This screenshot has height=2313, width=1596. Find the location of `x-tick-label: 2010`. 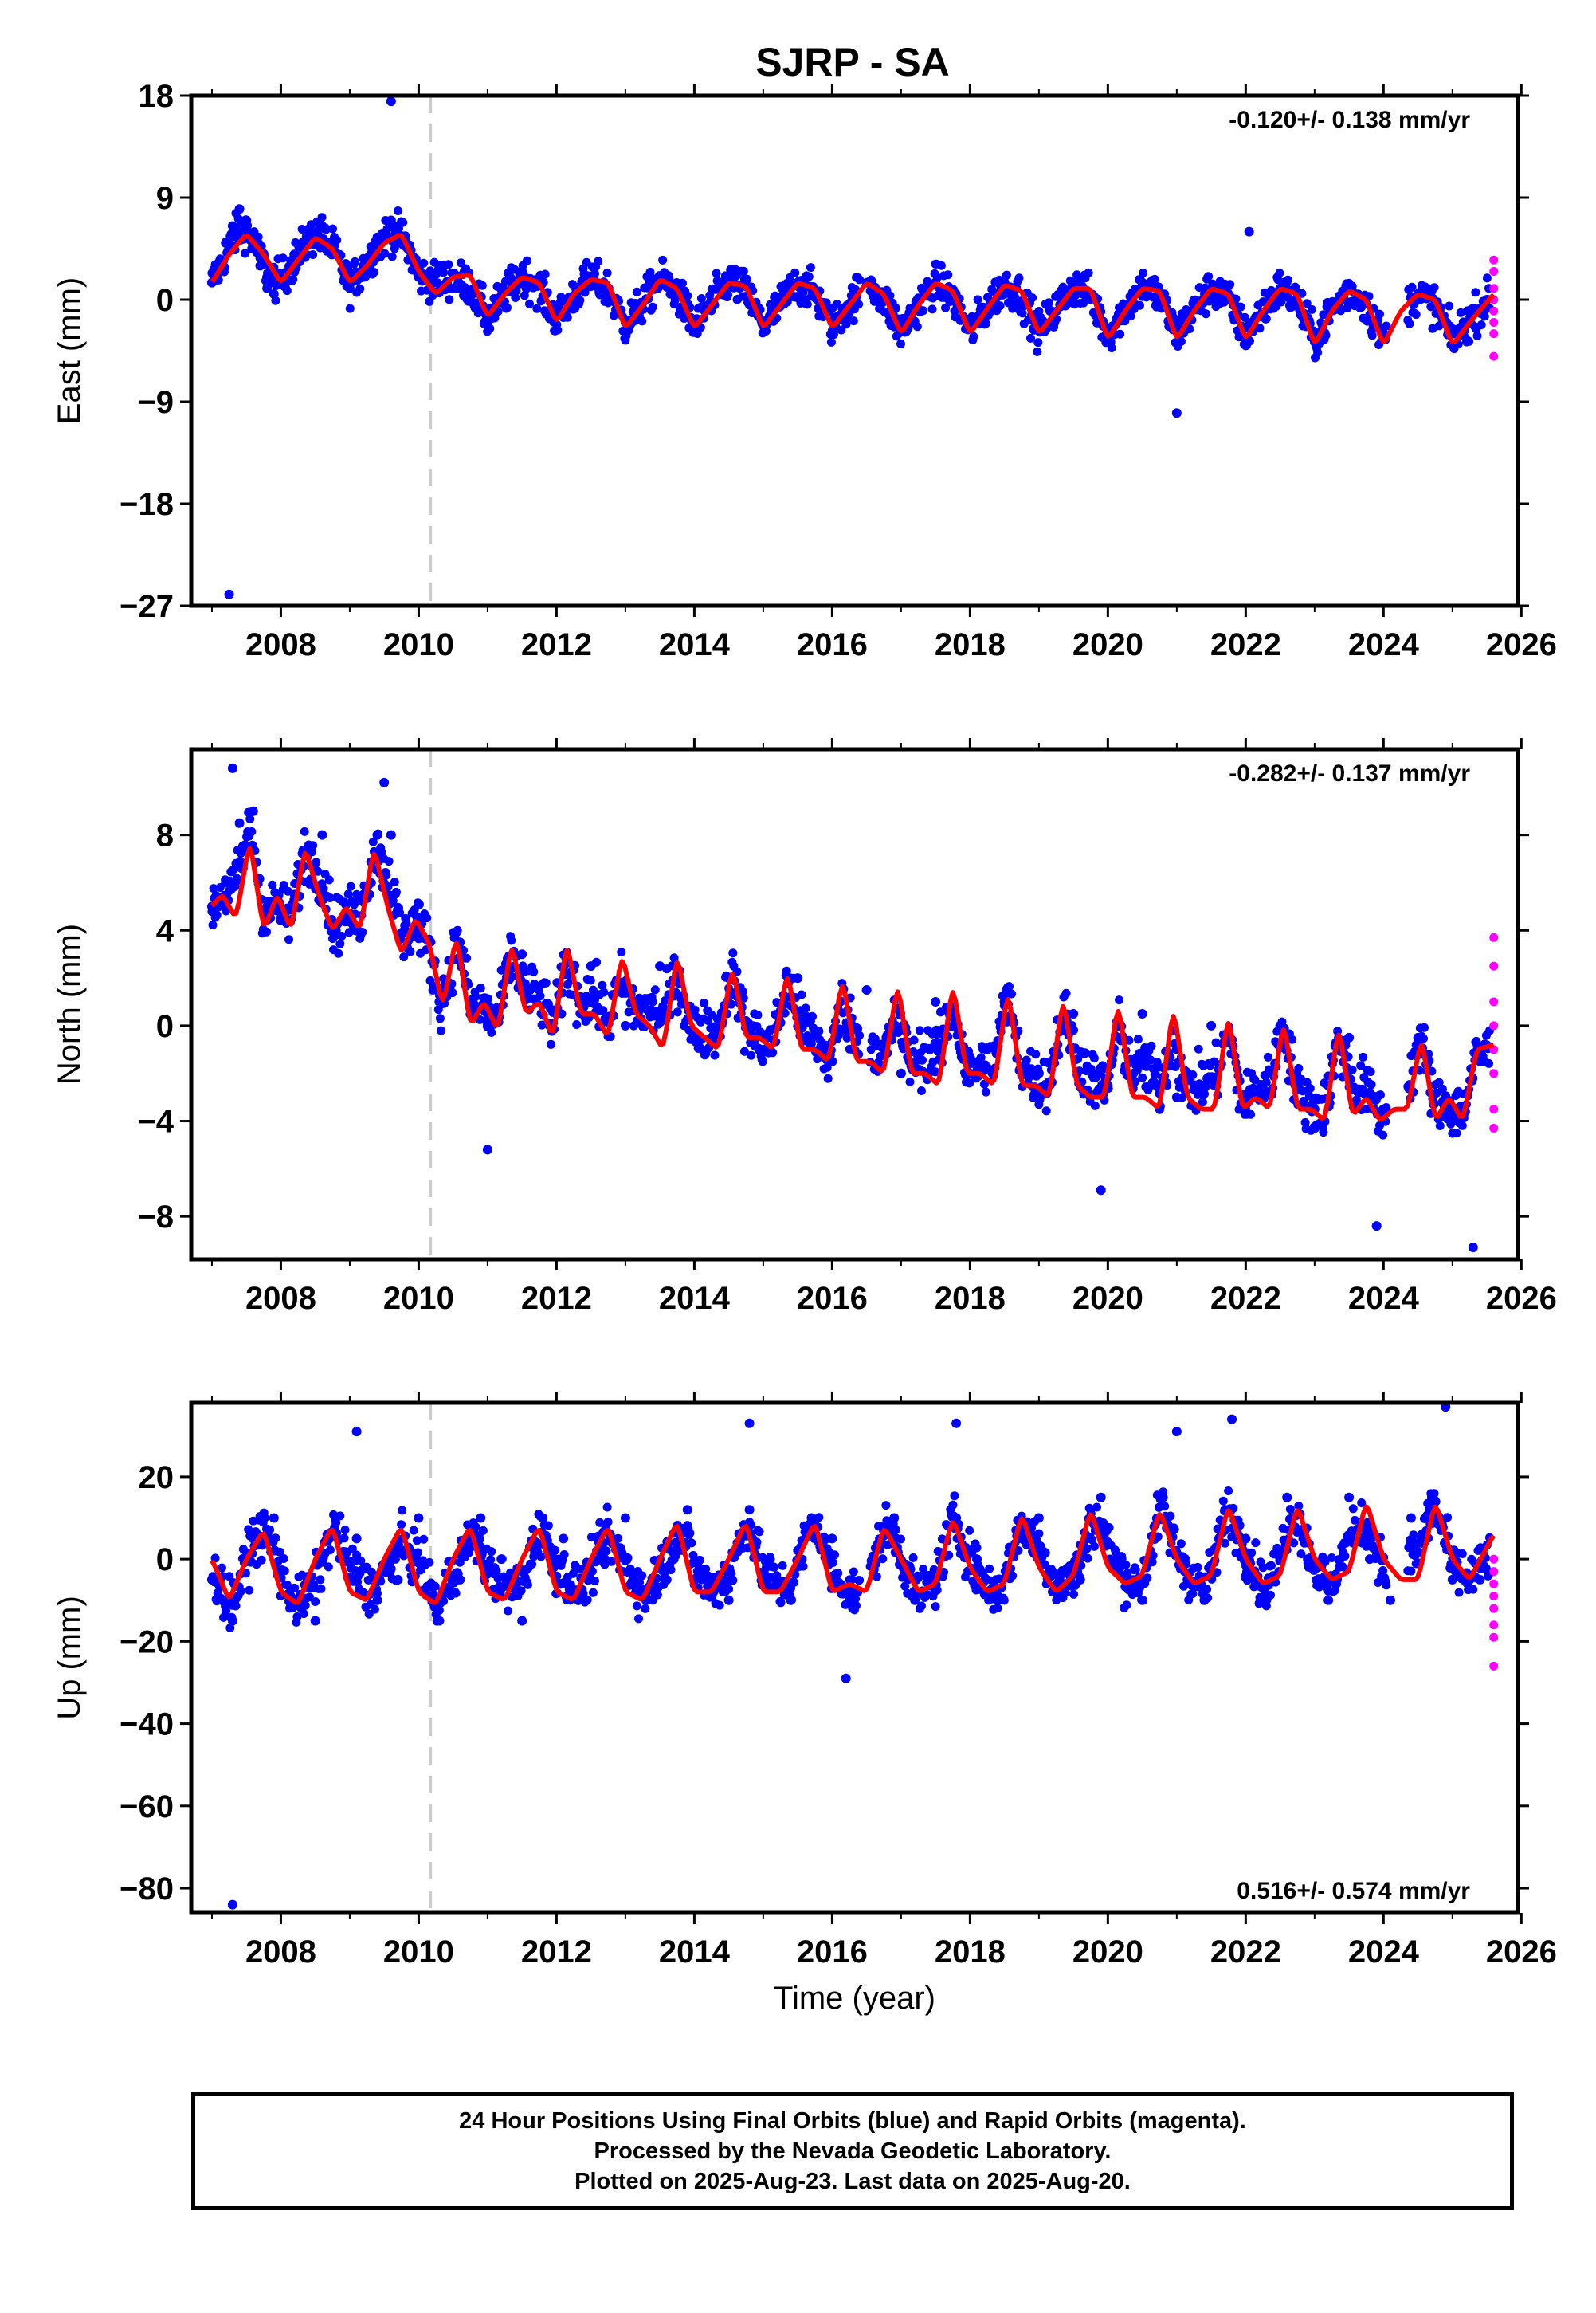

x-tick-label: 2010 is located at coordinates (419, 1298).